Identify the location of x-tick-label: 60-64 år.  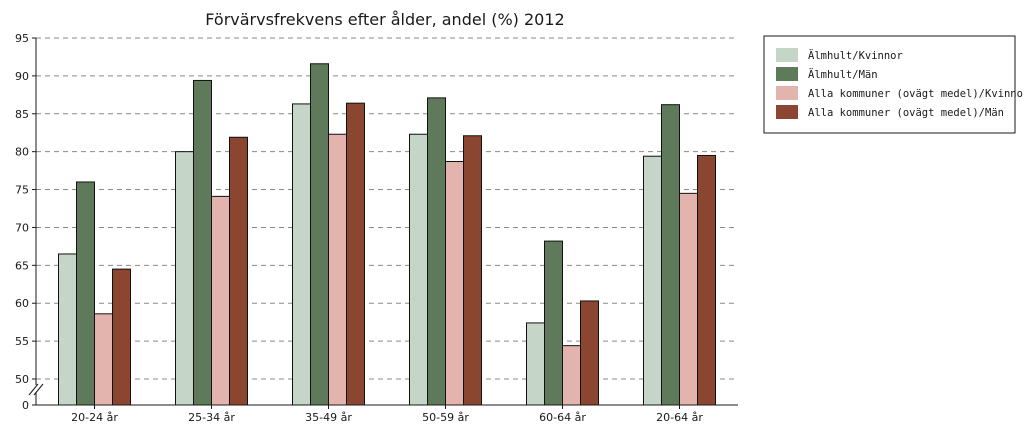
(562, 417).